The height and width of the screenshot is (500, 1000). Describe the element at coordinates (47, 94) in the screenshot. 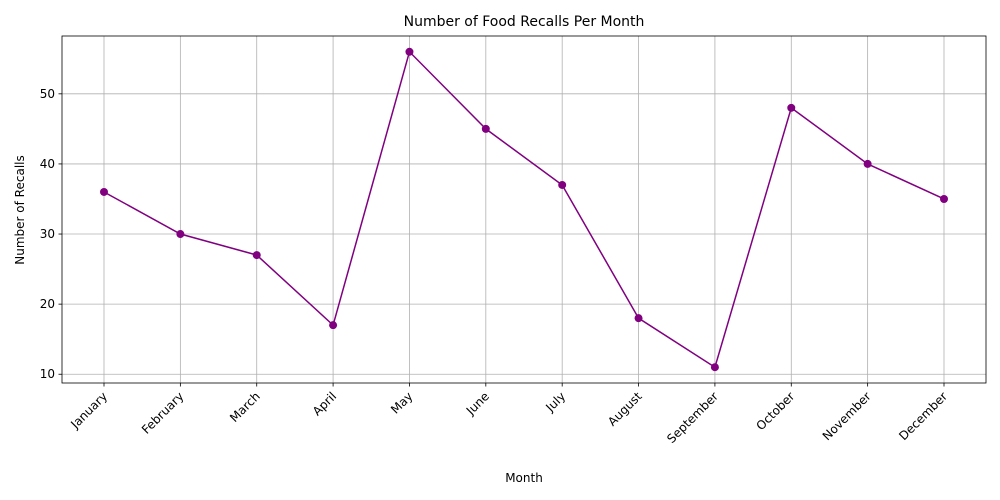

I see `y-tick-label: 50` at that location.